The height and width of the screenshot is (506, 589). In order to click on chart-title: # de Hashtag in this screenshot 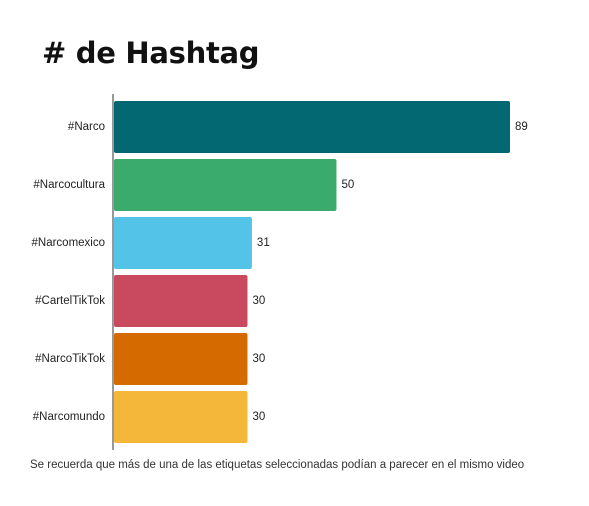, I will do `click(151, 53)`.